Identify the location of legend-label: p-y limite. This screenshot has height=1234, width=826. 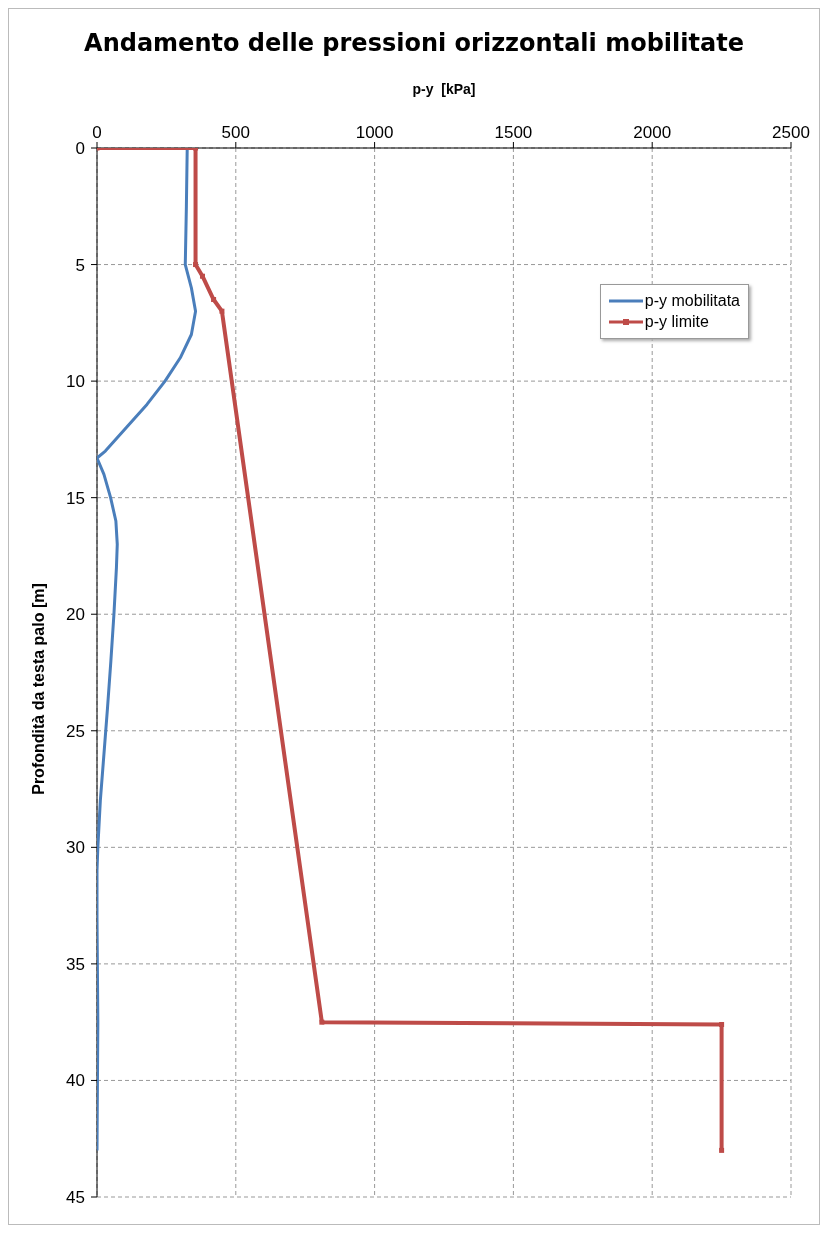
(676, 322).